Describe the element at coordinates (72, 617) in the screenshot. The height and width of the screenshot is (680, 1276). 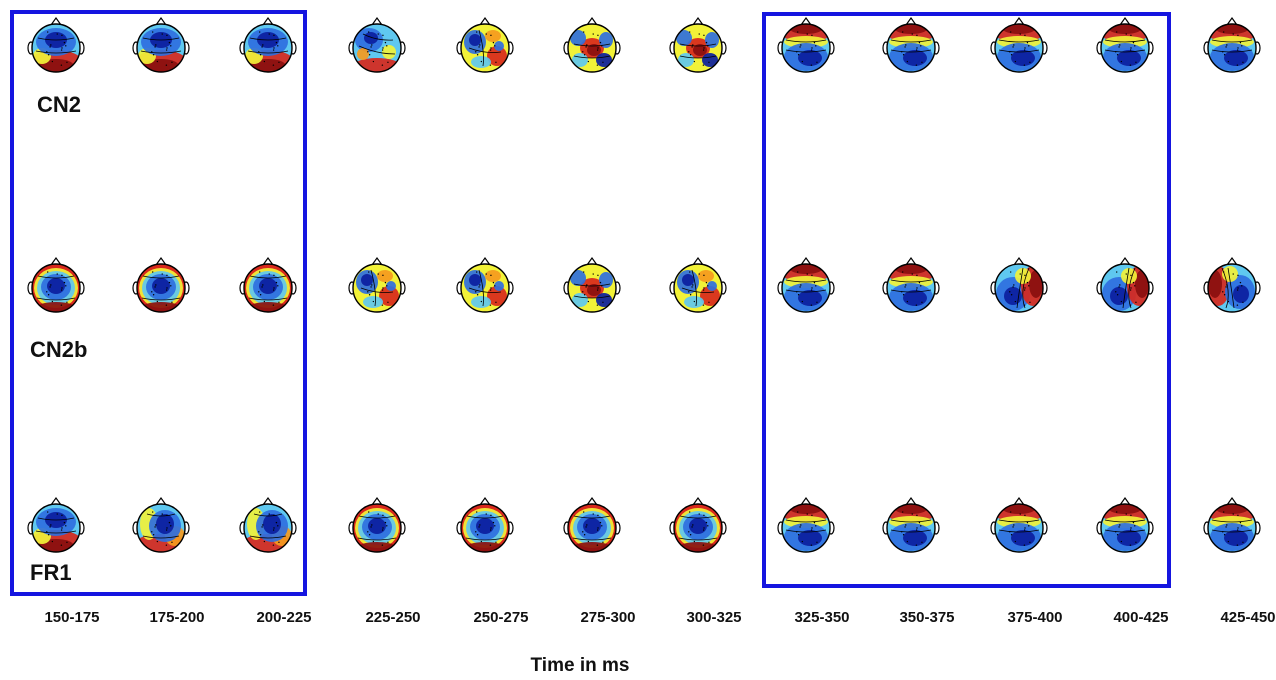
I see `time-window-label: 150-175` at that location.